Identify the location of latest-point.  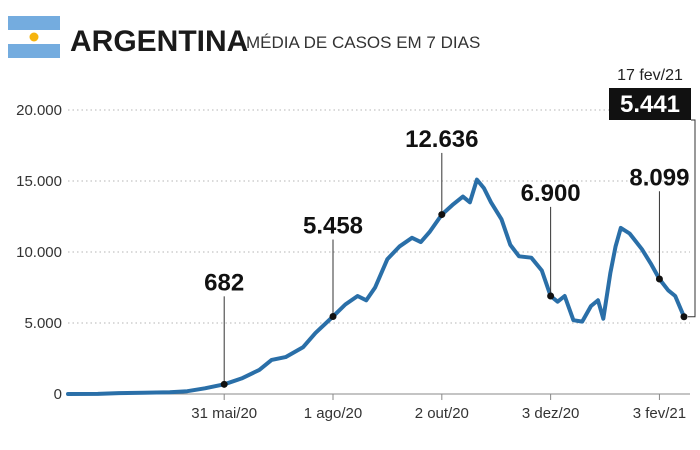
(684, 317).